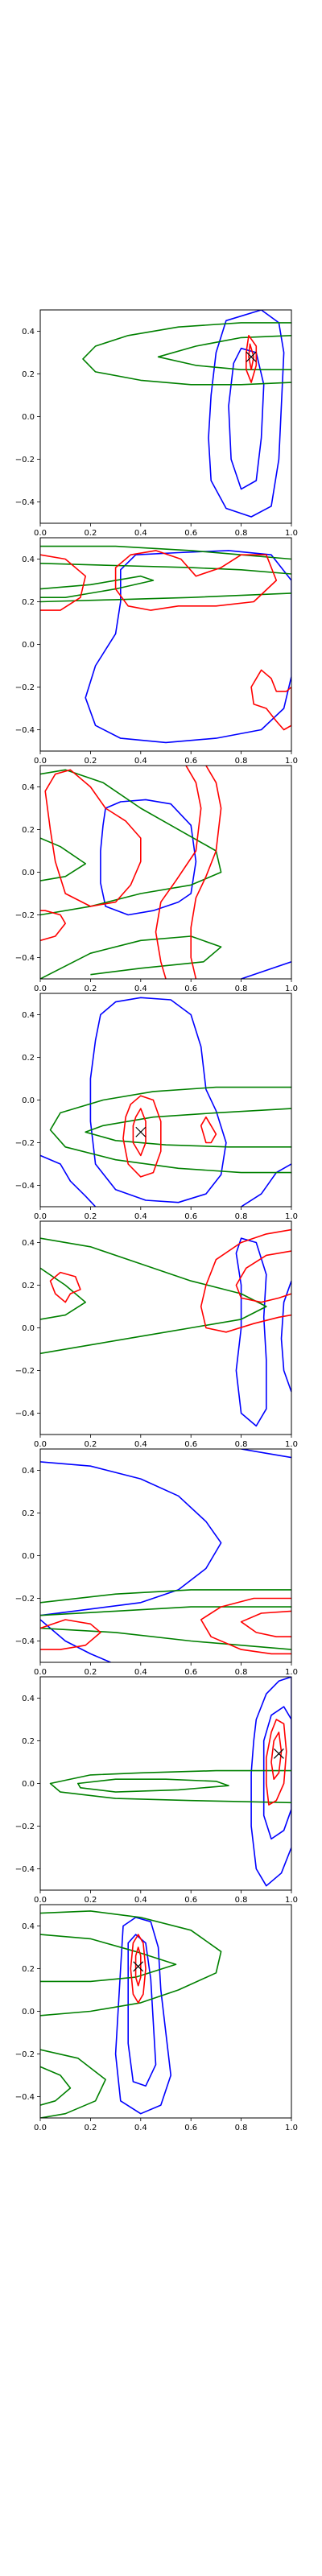 The width and height of the screenshot is (322, 2576). I want to click on subplot-4: 0.0 0.2 0.4 0.6 0.8 1.0 0.4 0.2 0.0 −0.2 −0.4, so click(156, 1107).